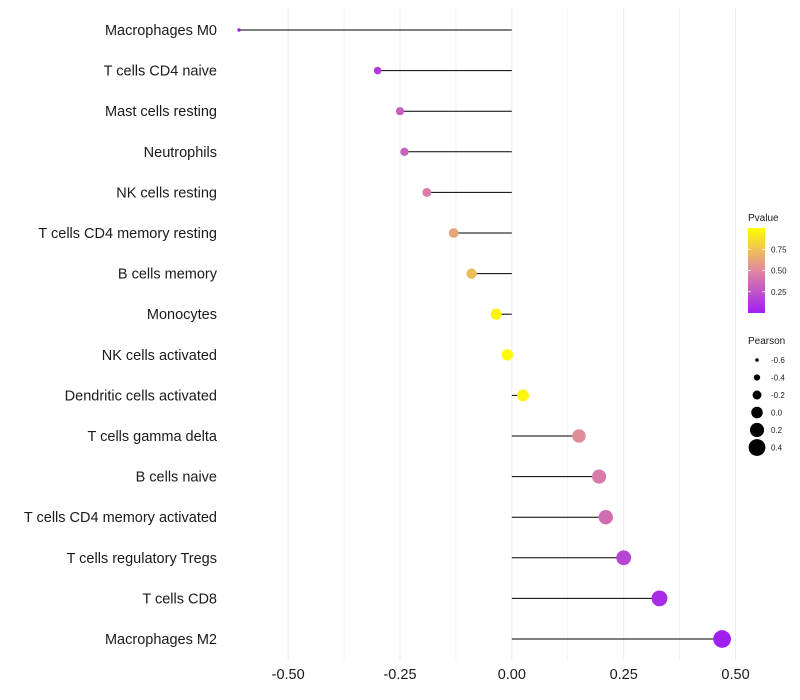 This screenshot has width=800, height=700. I want to click on x-tick-label: 0.50, so click(735, 675).